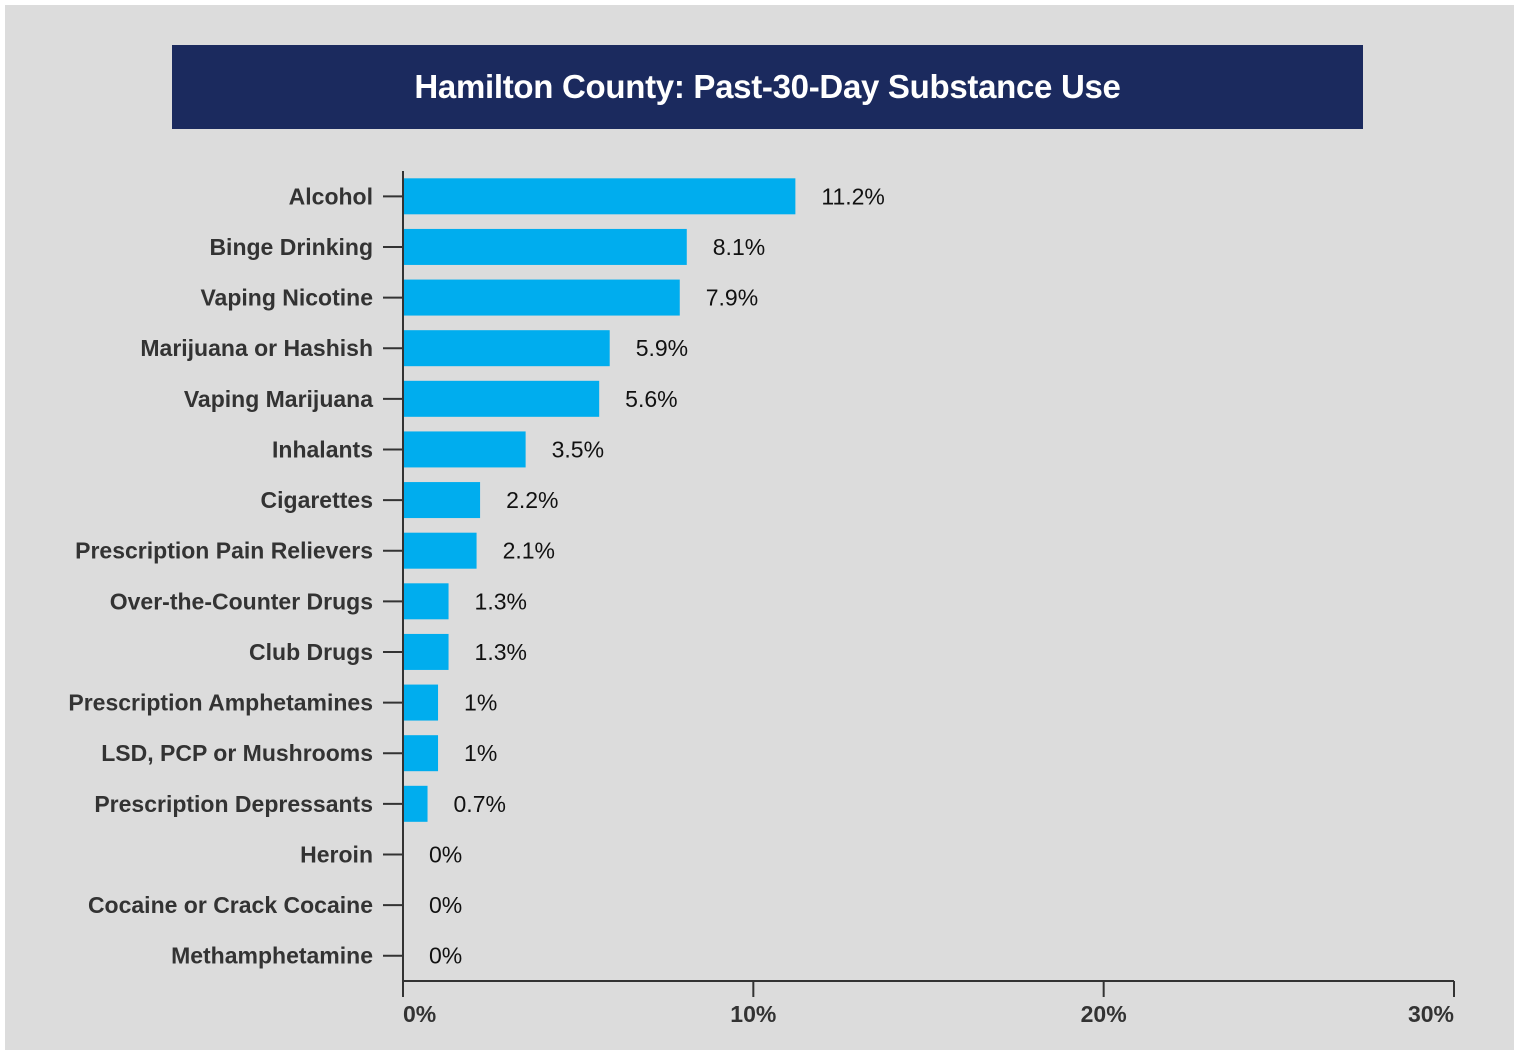 This screenshot has height=1055, width=1519. Describe the element at coordinates (291, 247) in the screenshot. I see `category-label: Binge Drinking` at that location.